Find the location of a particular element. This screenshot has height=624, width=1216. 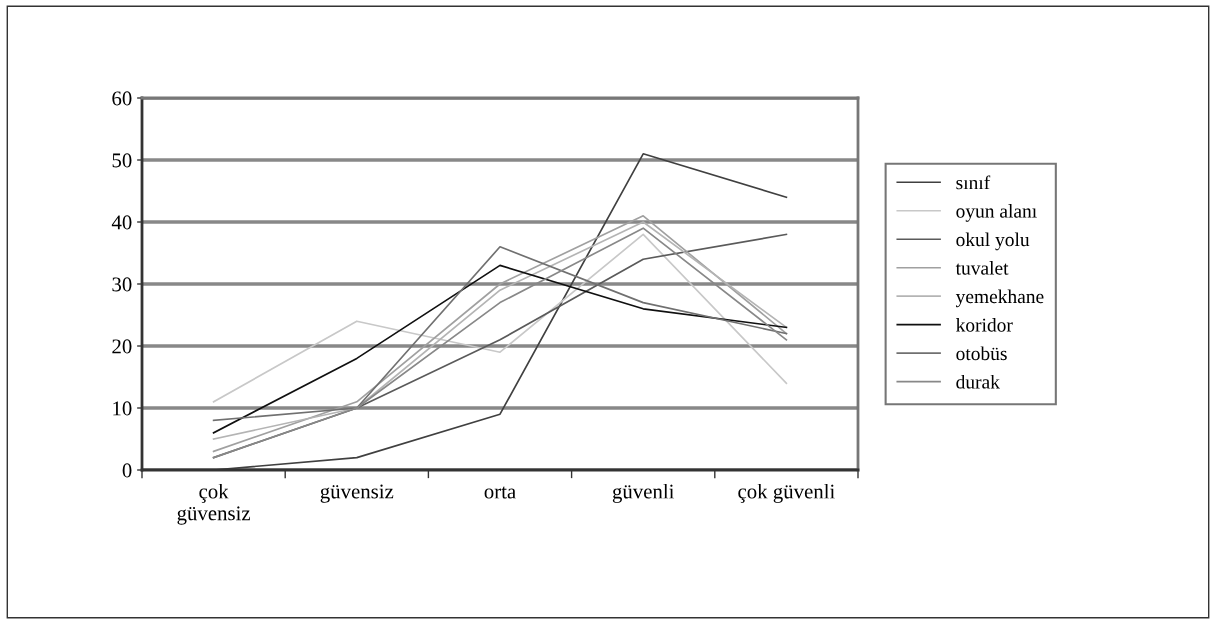

y-tick-label: 0 is located at coordinates (127, 470).